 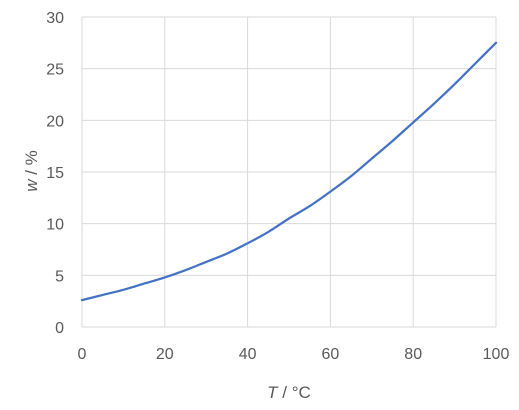 What do you see at coordinates (165, 354) in the screenshot?
I see `x-tick-label: 20` at bounding box center [165, 354].